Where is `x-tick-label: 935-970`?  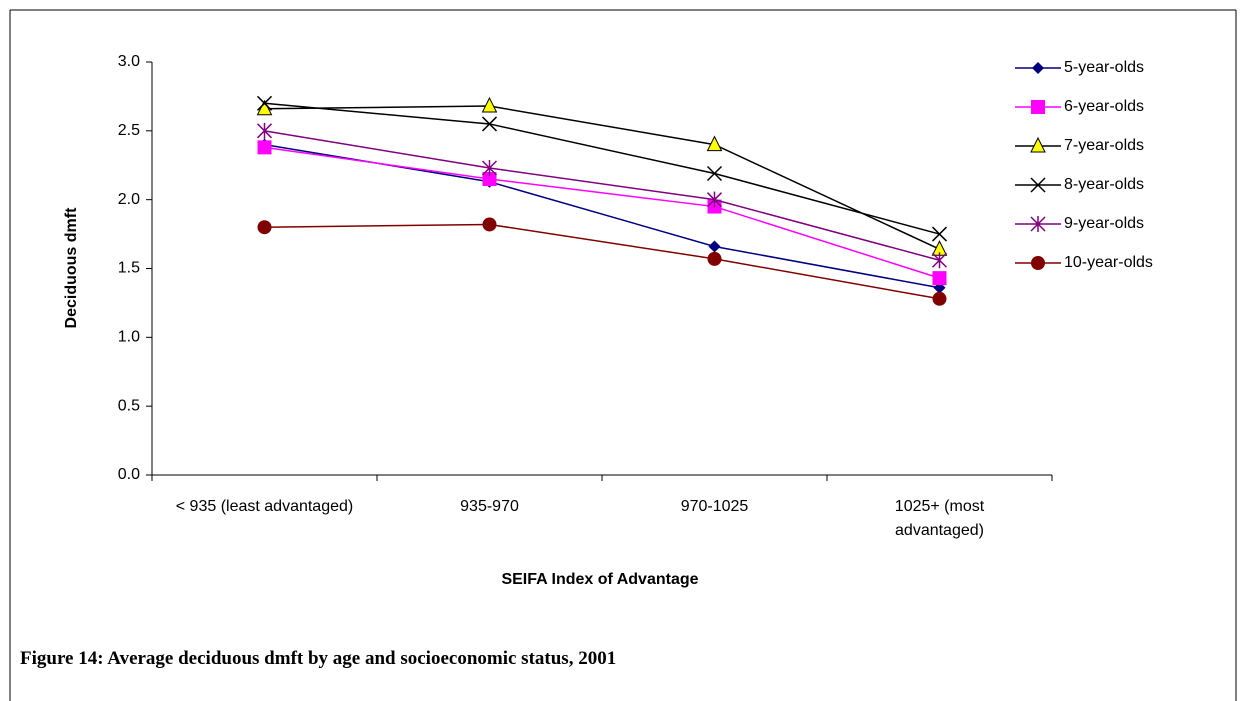 x-tick-label: 935-970 is located at coordinates (489, 506).